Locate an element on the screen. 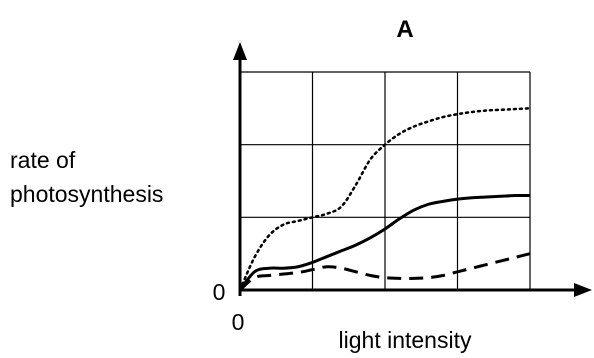 The image size is (594, 358). y-axis-arrowhead is located at coordinates (240, 51).